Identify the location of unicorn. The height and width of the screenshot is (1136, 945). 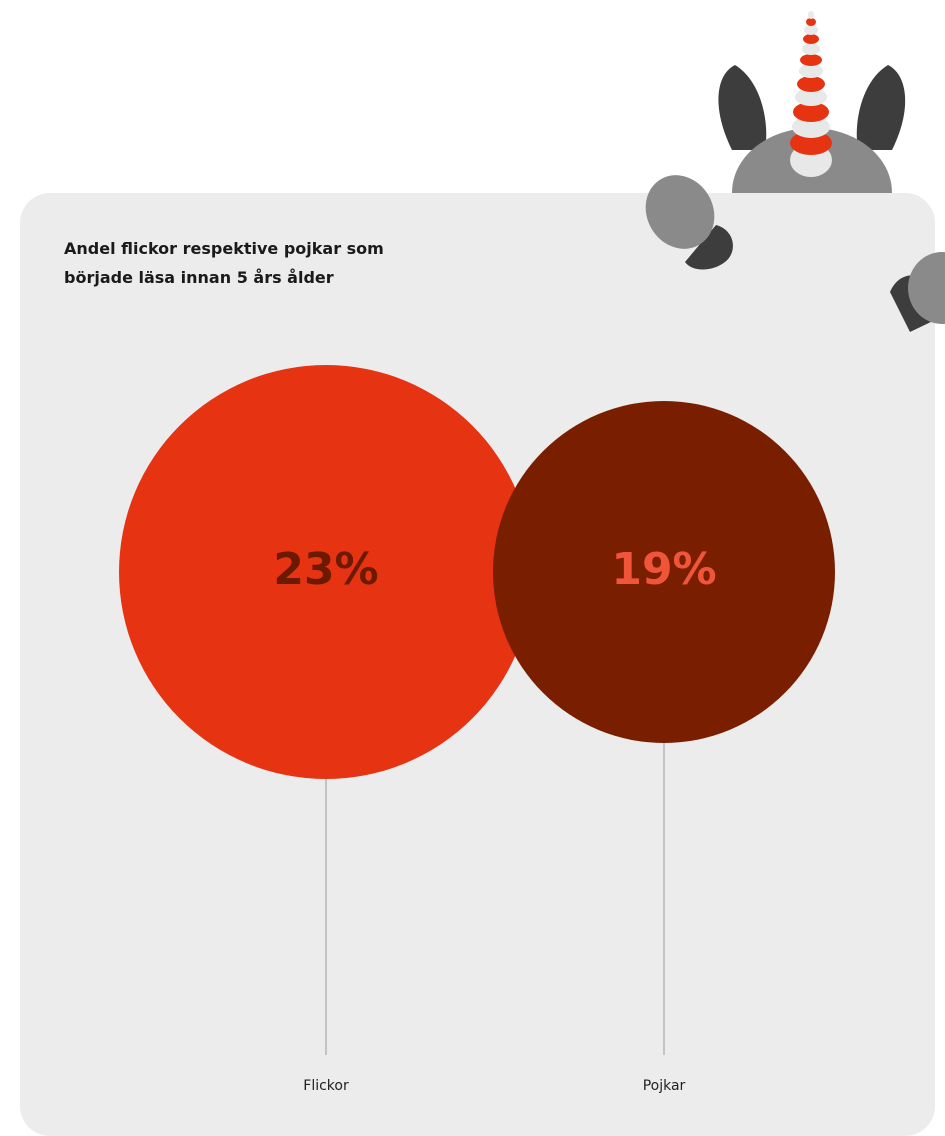
(795, 171).